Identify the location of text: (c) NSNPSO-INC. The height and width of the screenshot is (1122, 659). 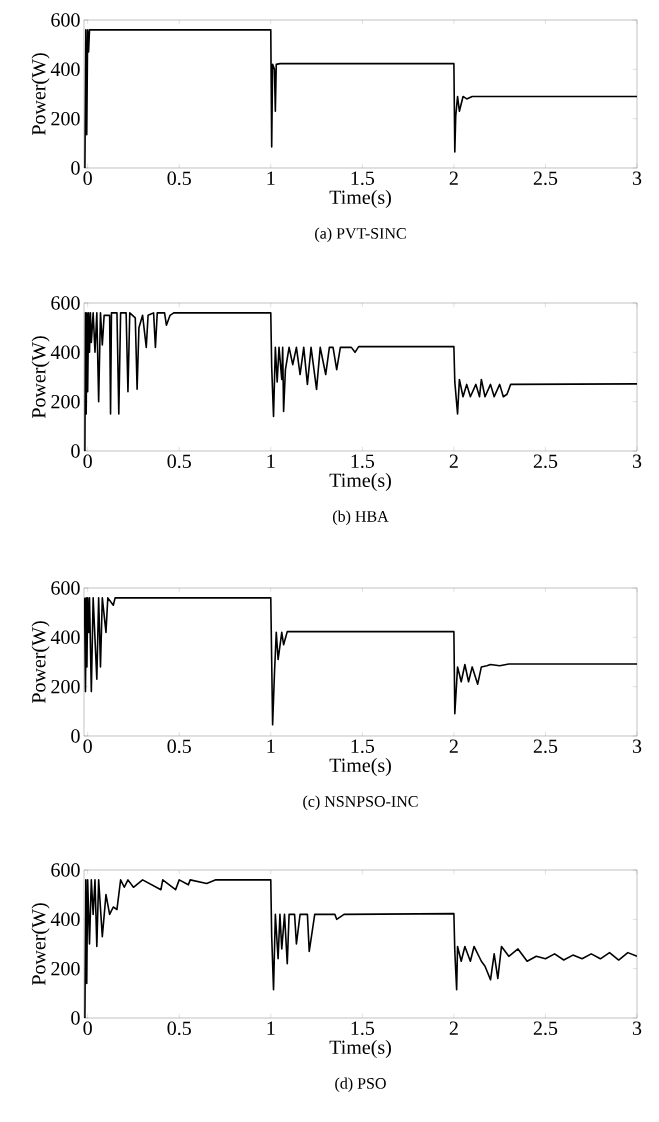
(360, 803).